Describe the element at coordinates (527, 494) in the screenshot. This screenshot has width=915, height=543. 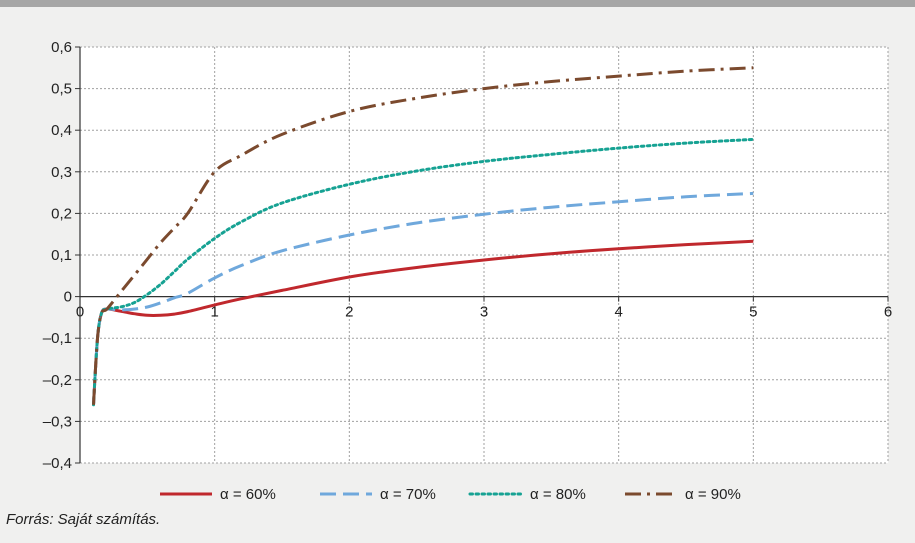
I see `legend-item-3: α = 80%` at that location.